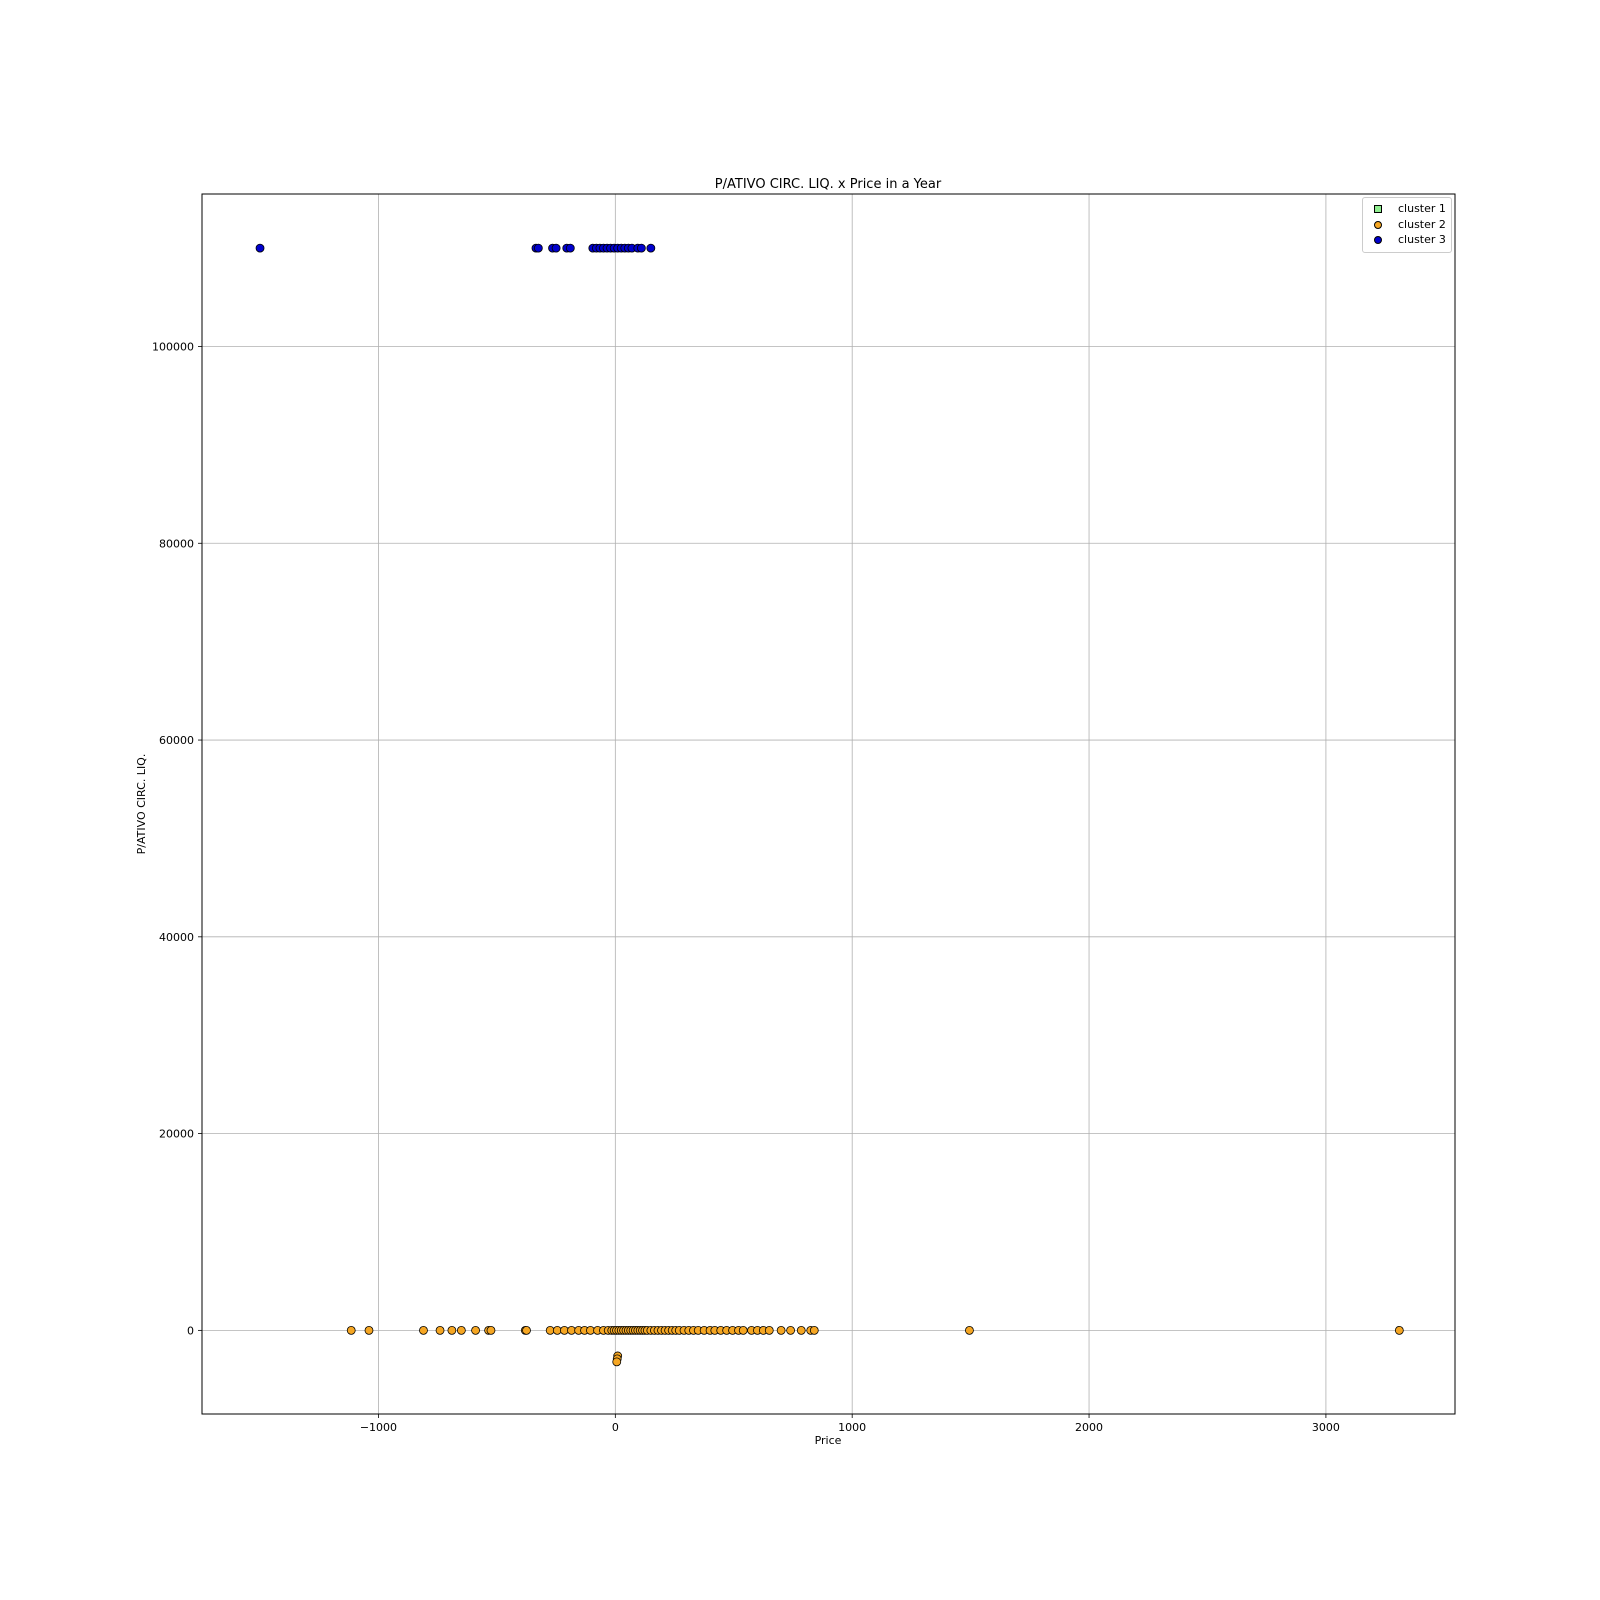  What do you see at coordinates (176, 543) in the screenshot?
I see `y-tick-label: 80000` at bounding box center [176, 543].